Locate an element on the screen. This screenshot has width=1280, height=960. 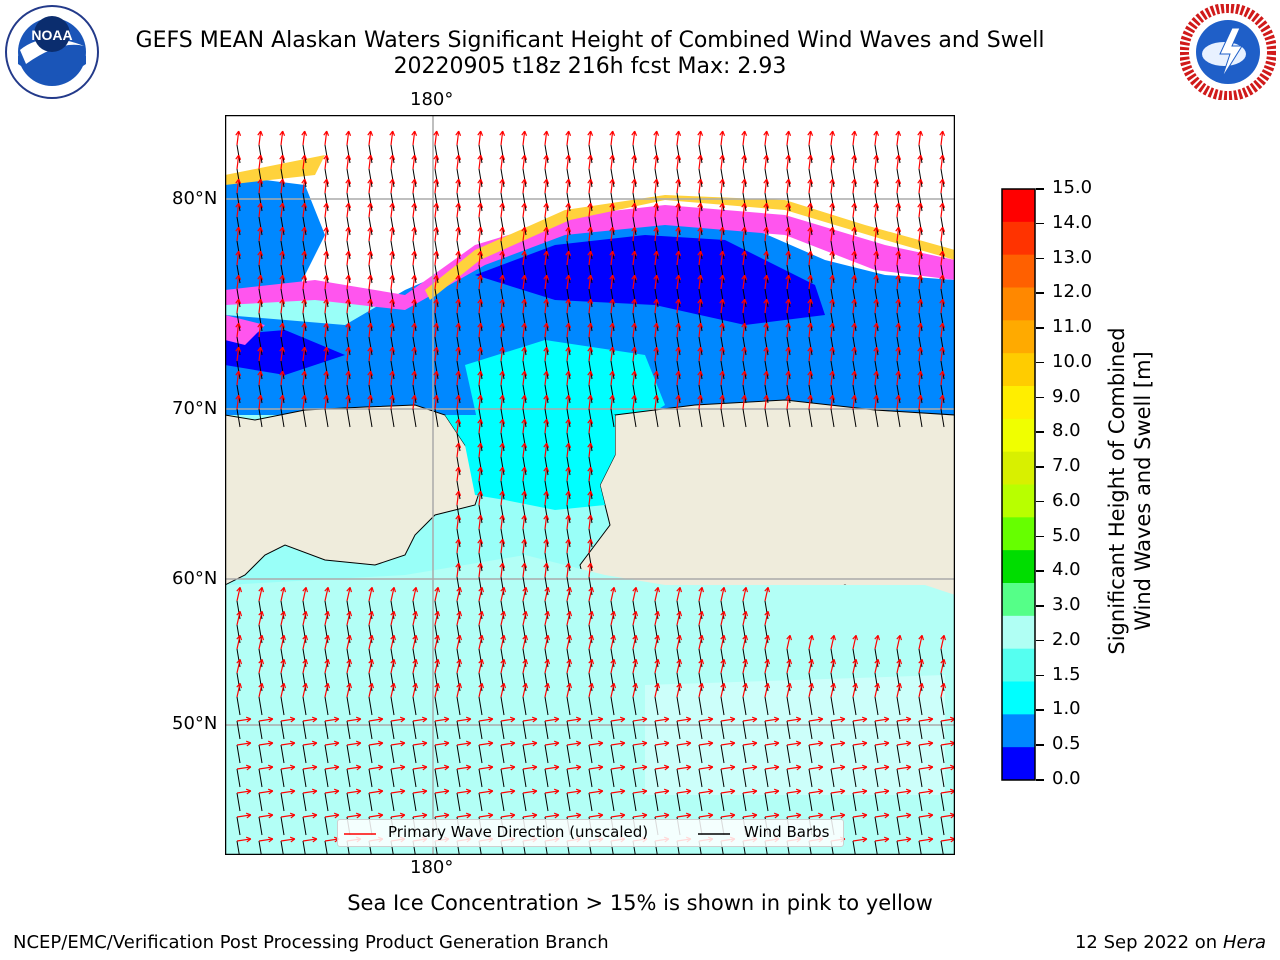
colorbar-tick-mark is located at coordinates (1040, 501).